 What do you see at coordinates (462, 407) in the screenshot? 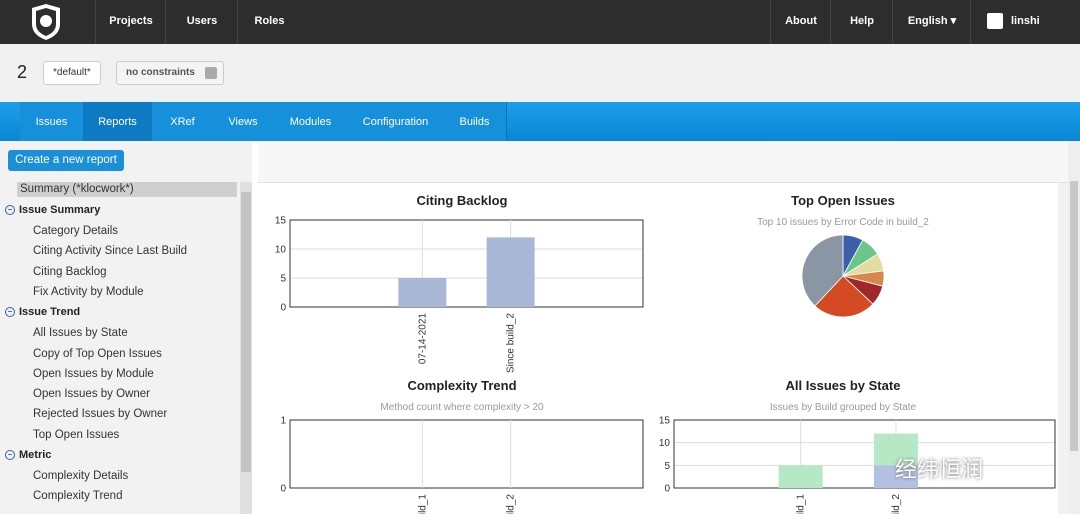
I see `chart-subtitle: Method count where complexity > 20` at bounding box center [462, 407].